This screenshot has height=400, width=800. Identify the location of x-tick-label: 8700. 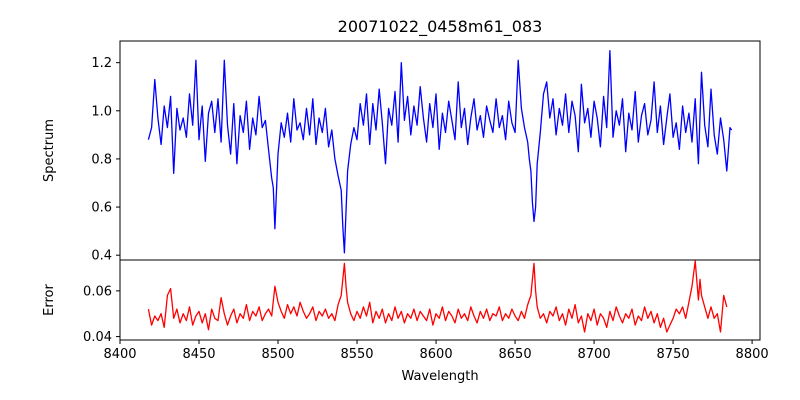
(594, 354).